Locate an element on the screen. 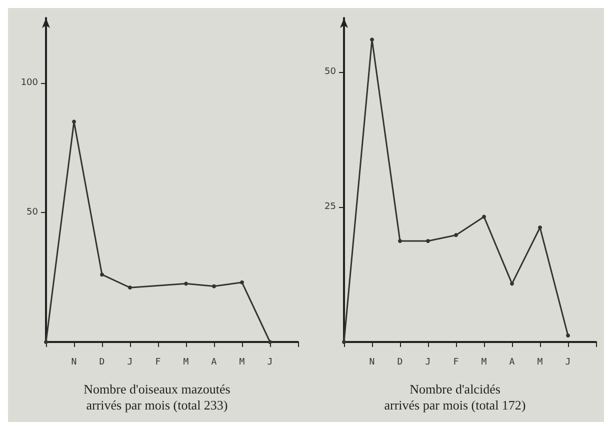 Image resolution: width=613 pixels, height=430 pixels. text: Nombre d'alcidés arrivés par mois (total 172) is located at coordinates (455, 397).